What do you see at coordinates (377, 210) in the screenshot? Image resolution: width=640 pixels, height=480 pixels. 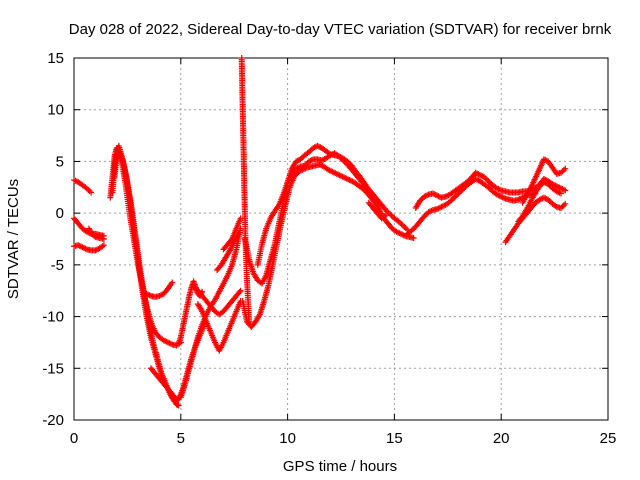 I see `series-s` at bounding box center [377, 210].